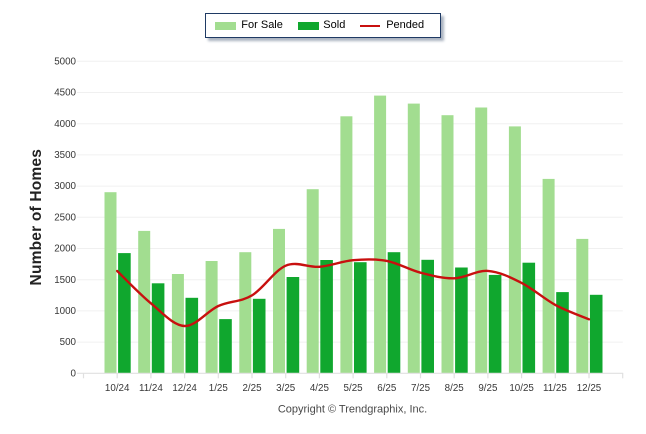  Describe the element at coordinates (521, 388) in the screenshot. I see `svg-text: 10/25` at that location.